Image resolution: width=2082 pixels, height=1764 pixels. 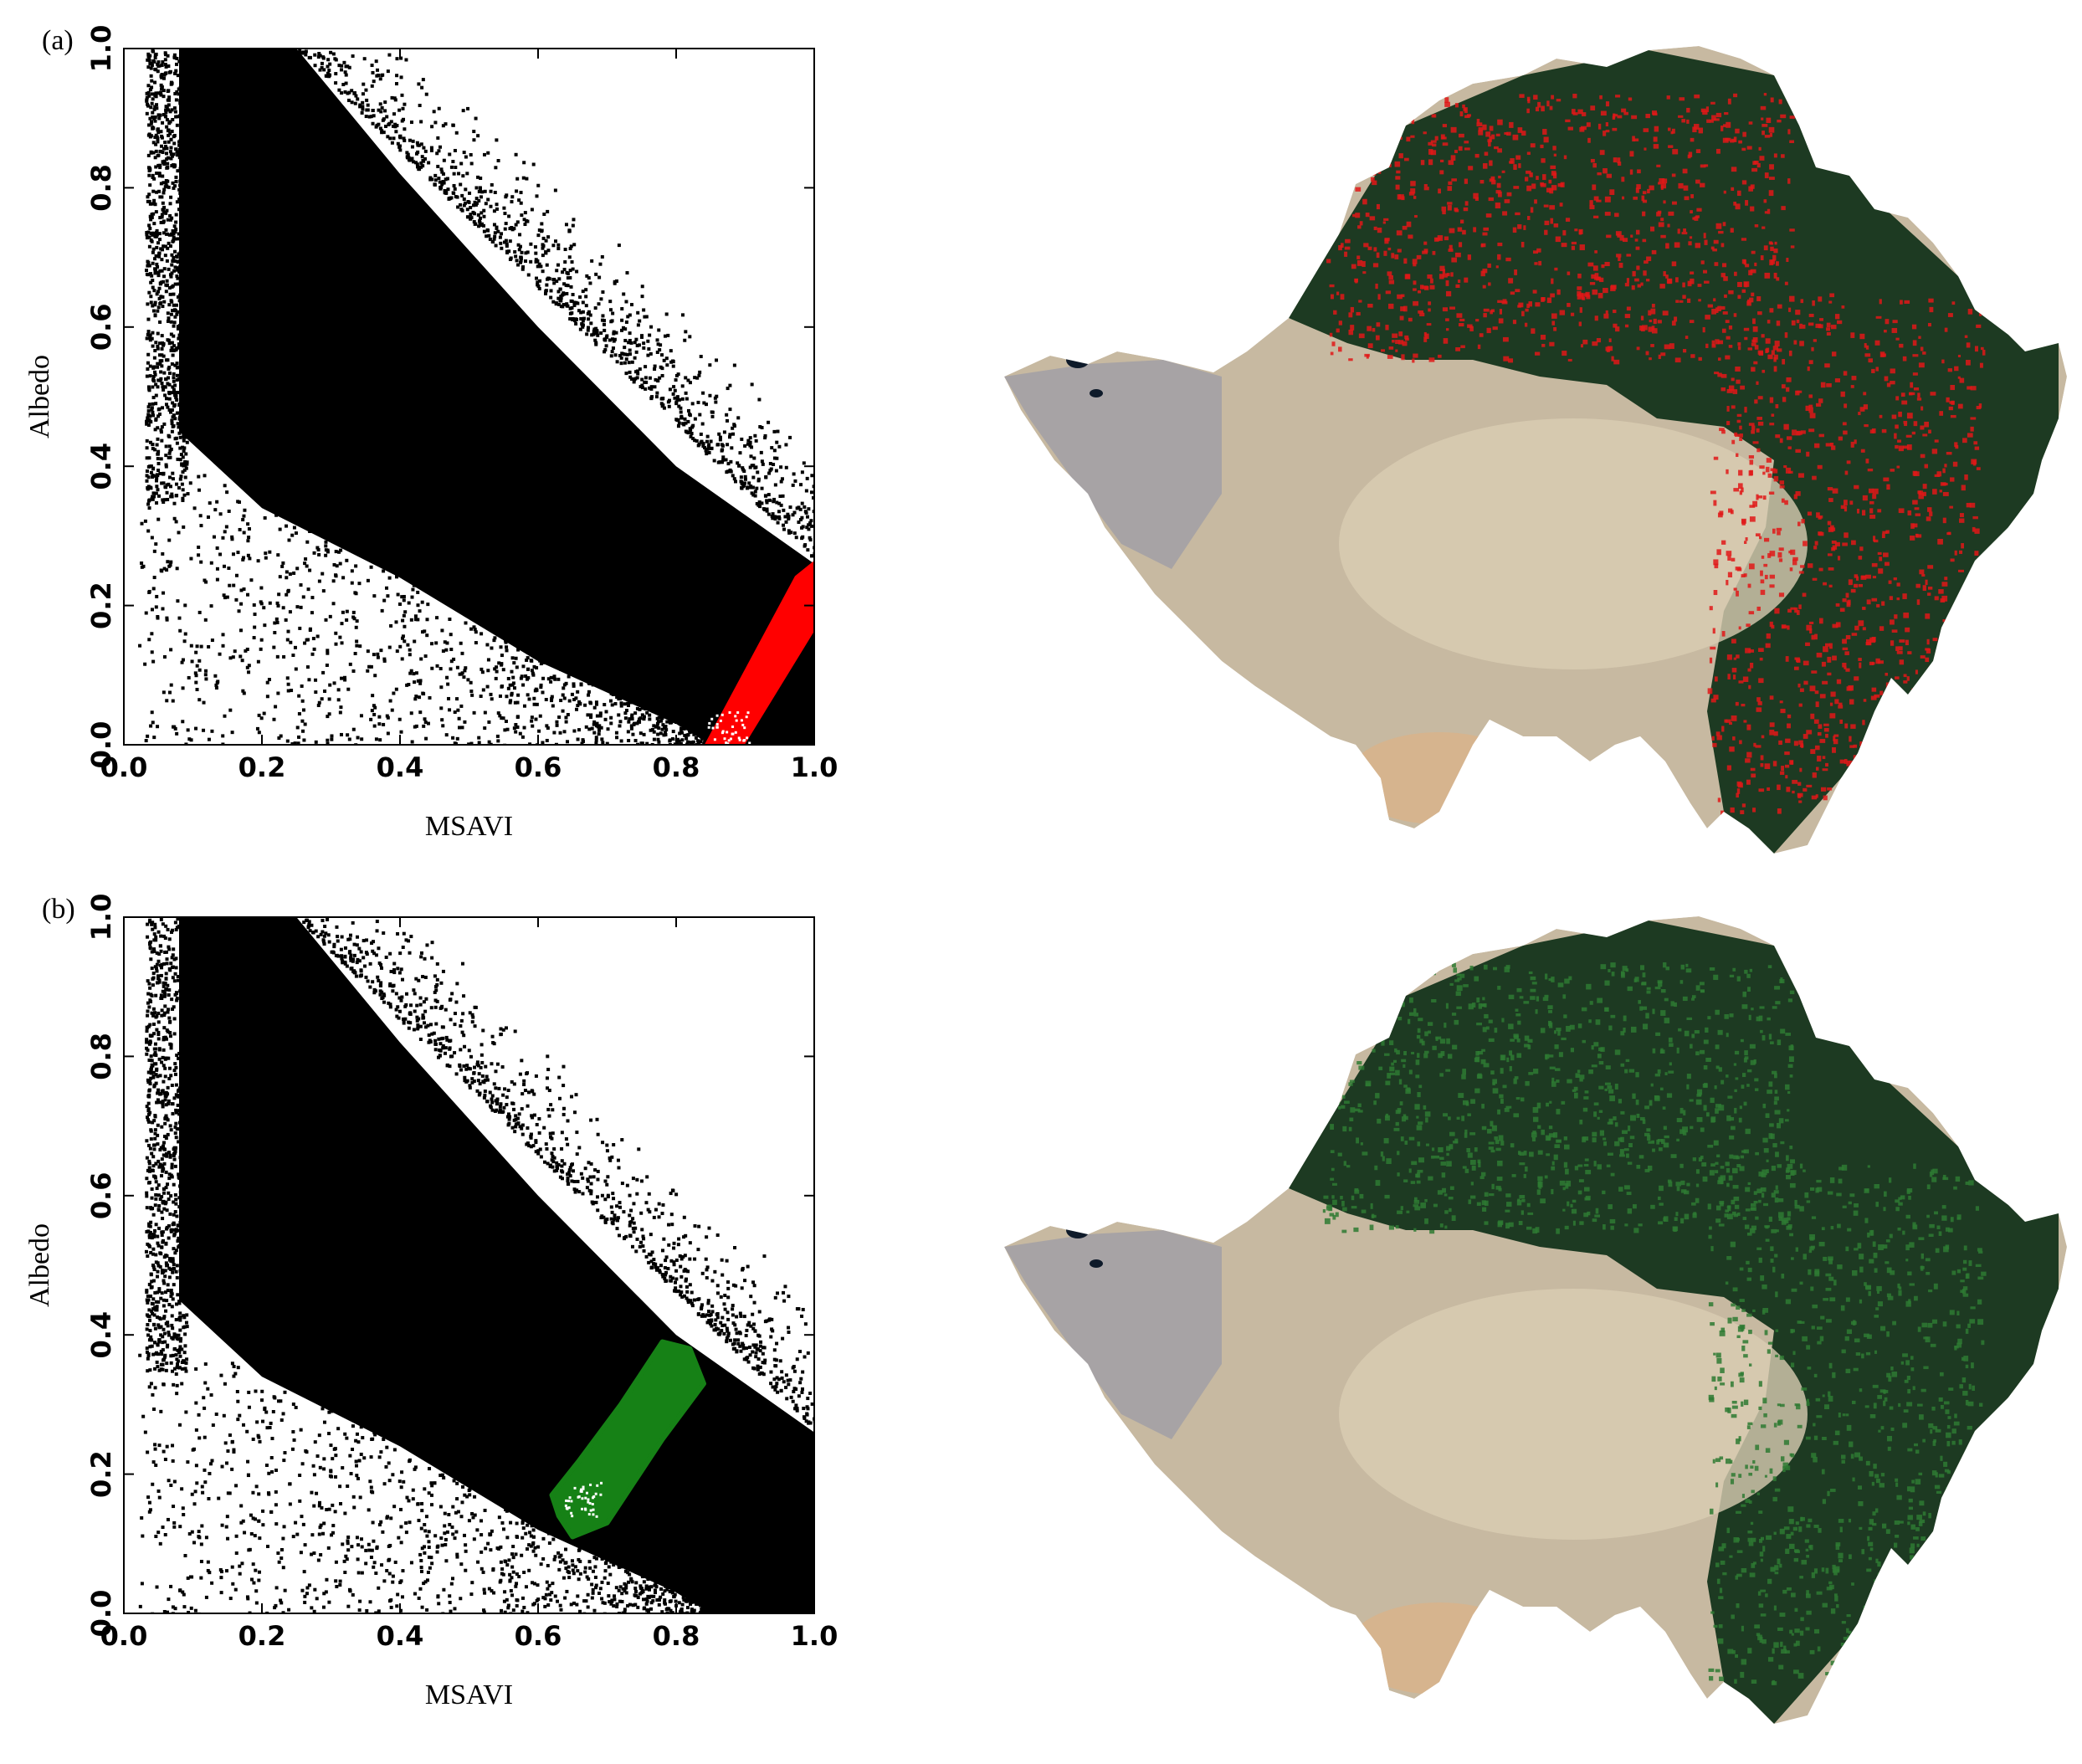 What do you see at coordinates (1113, 1335) in the screenshot?
I see `map-b-west-rock` at bounding box center [1113, 1335].